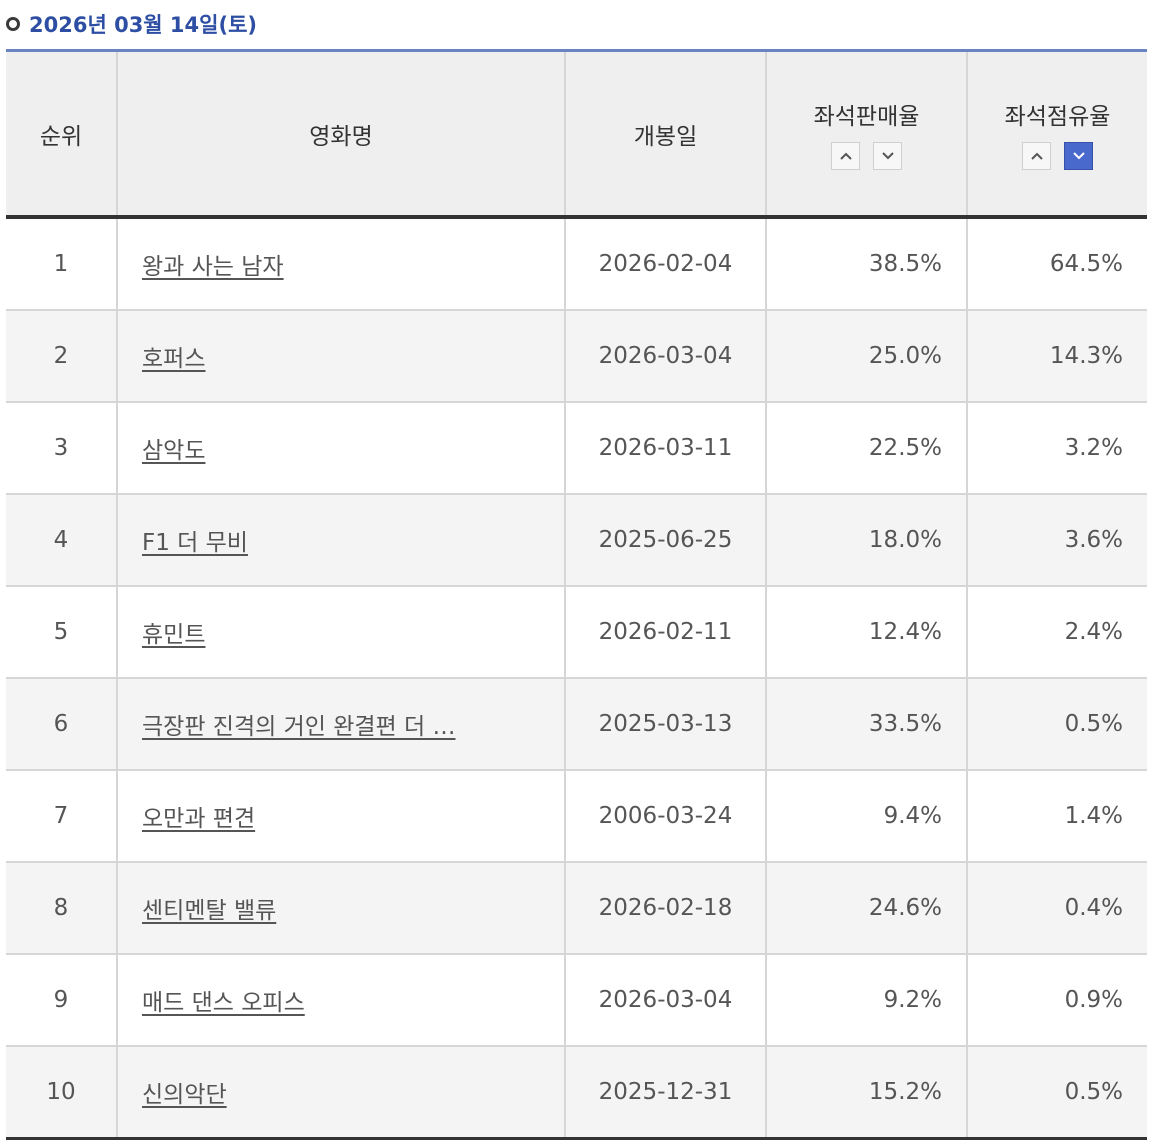  Describe the element at coordinates (866, 135) in the screenshot. I see `column-header-seat-sales-rate: 좌석판매율` at that location.